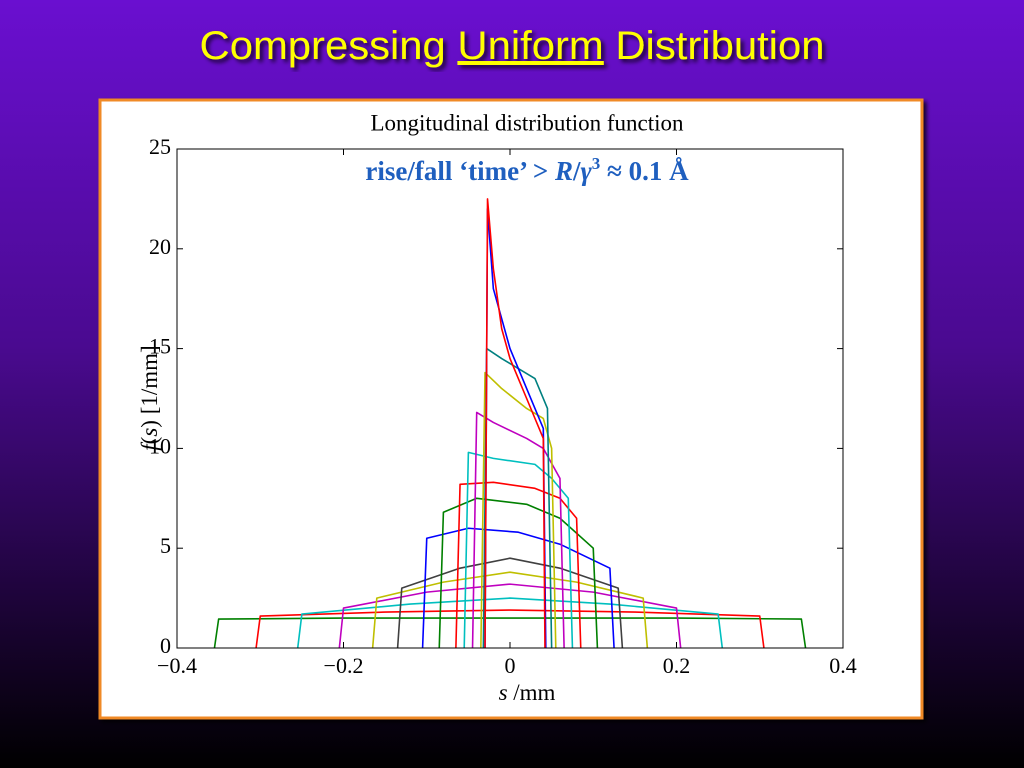 This screenshot has width=1024, height=768. Describe the element at coordinates (165, 545) in the screenshot. I see `y-tick-label: 5` at that location.